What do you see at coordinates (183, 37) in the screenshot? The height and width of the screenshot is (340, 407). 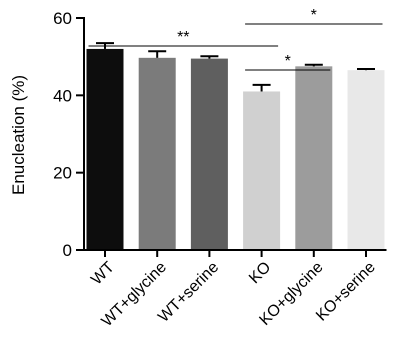 I see `significance-label: **` at bounding box center [183, 37].